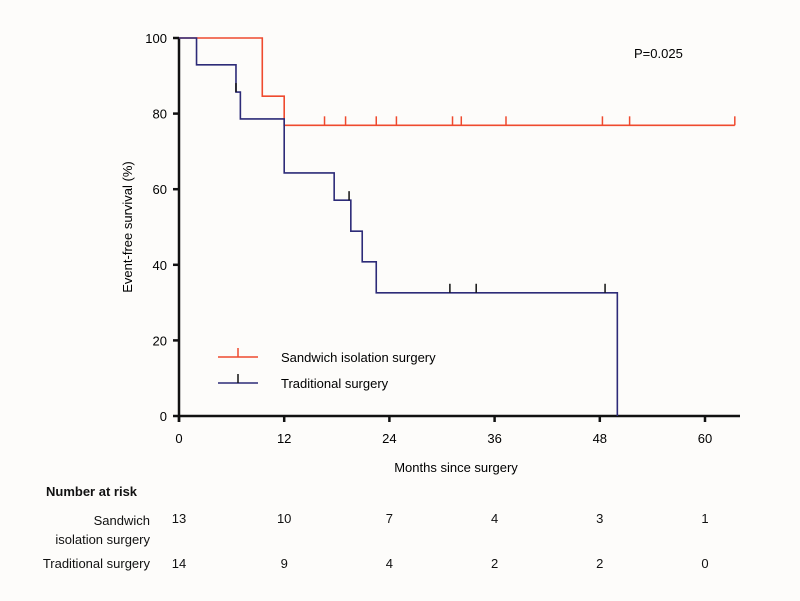 This screenshot has width=800, height=601. I want to click on risk-count: 14, so click(179, 563).